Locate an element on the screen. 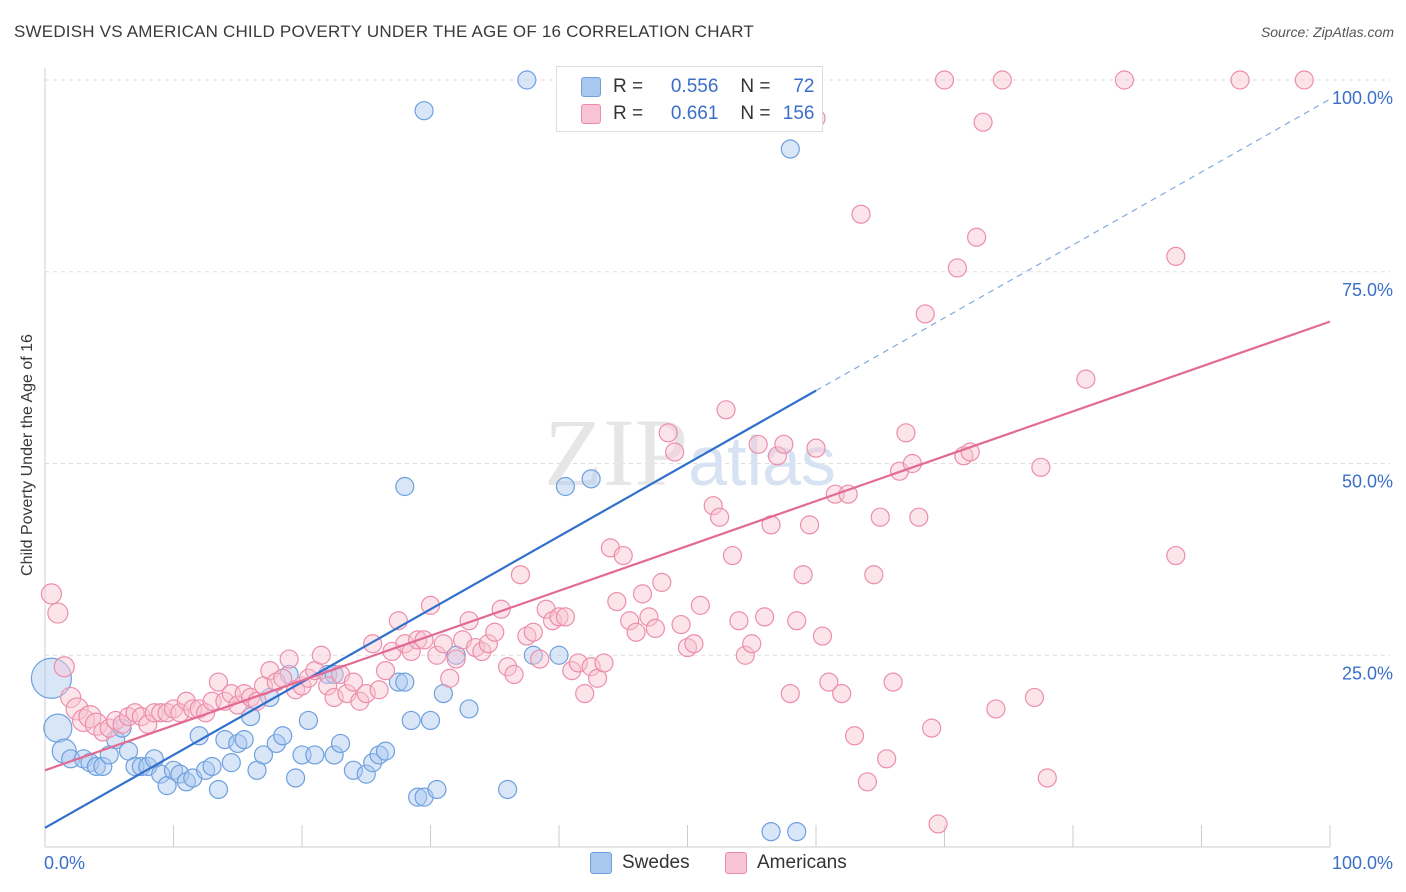 This screenshot has height=892, width=1406. bottom-legend-americans: Americans is located at coordinates (786, 863).